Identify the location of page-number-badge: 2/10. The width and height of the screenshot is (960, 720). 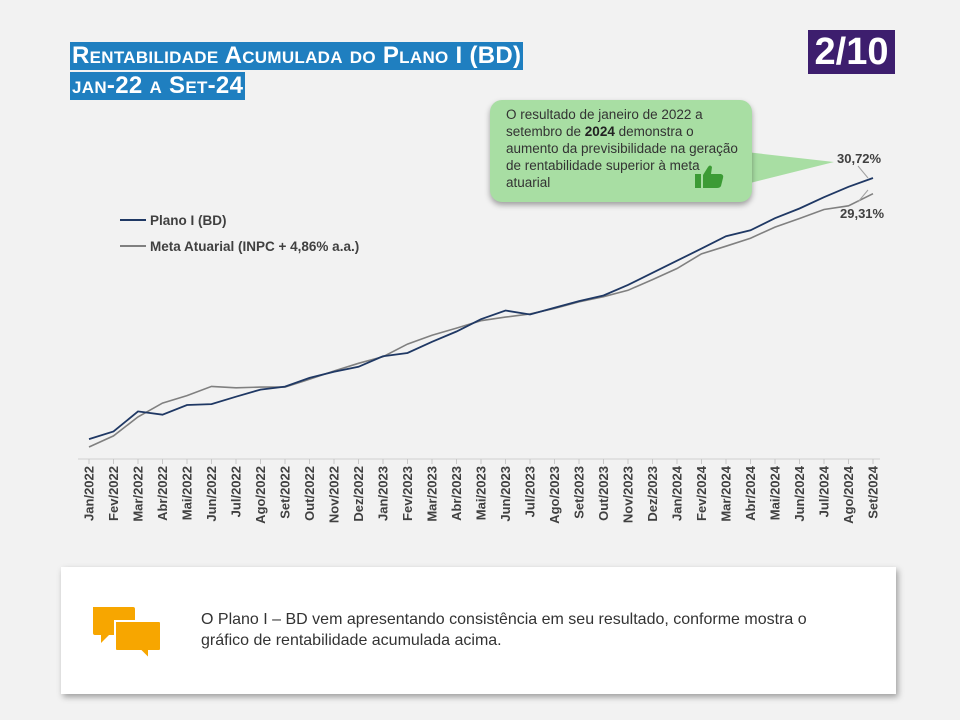
(851, 52).